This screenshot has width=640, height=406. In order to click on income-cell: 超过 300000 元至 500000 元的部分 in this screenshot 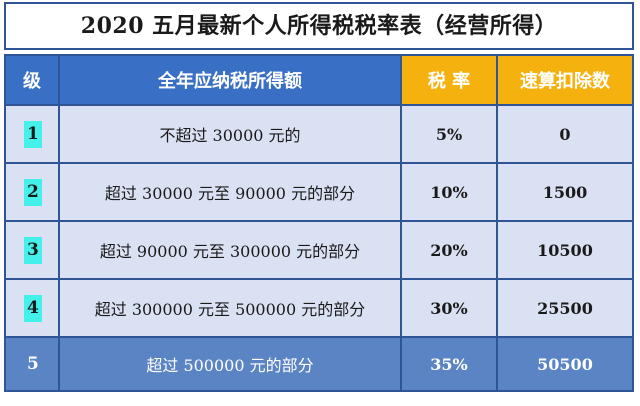, I will do `click(231, 309)`.